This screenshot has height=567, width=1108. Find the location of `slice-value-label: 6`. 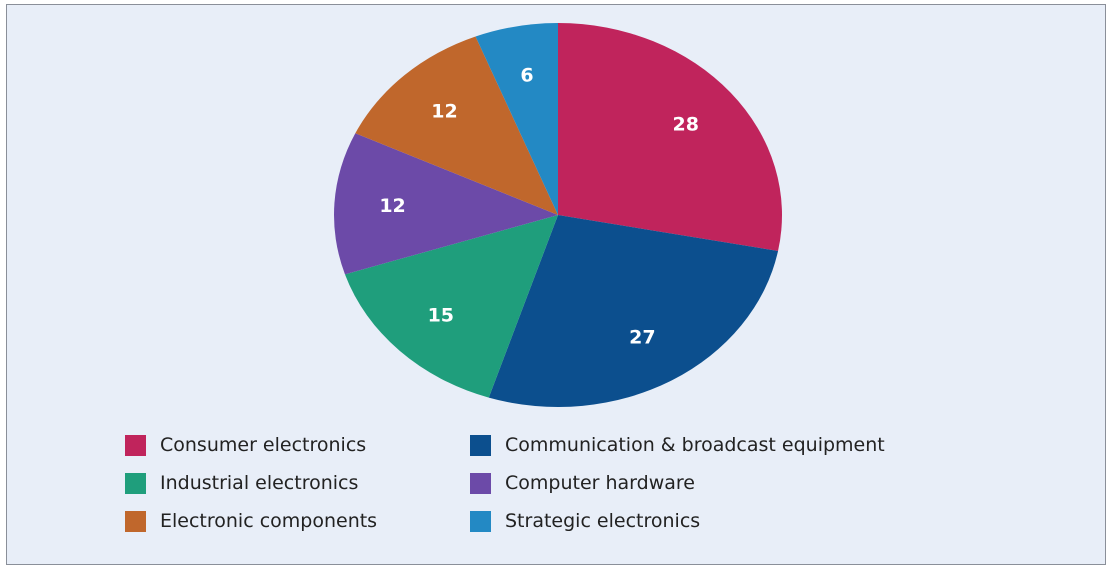

slice-value-label: 6 is located at coordinates (526, 75).